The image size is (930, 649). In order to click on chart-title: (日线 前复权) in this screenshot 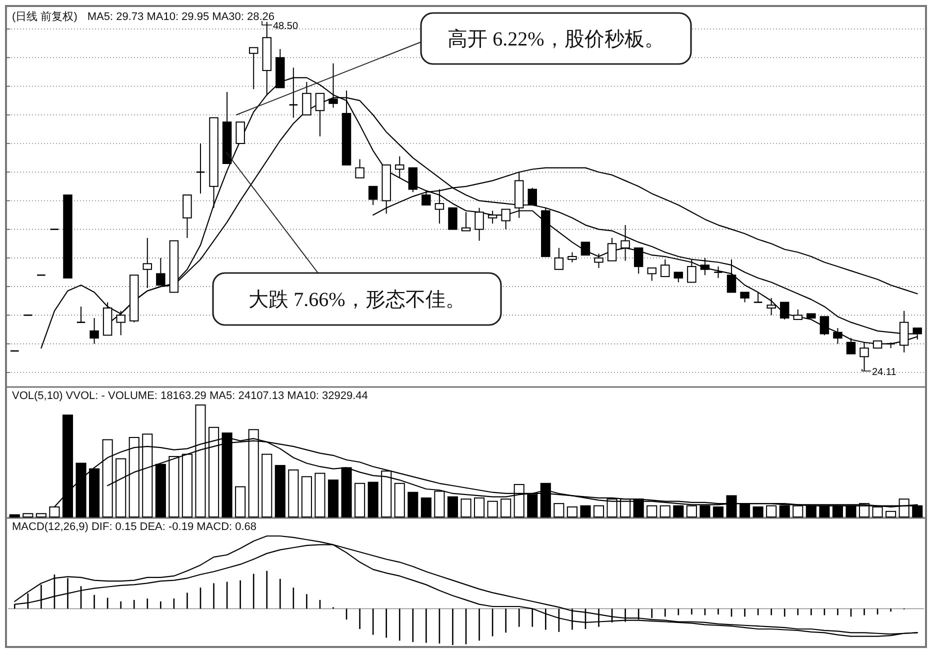, I will do `click(45, 16)`.